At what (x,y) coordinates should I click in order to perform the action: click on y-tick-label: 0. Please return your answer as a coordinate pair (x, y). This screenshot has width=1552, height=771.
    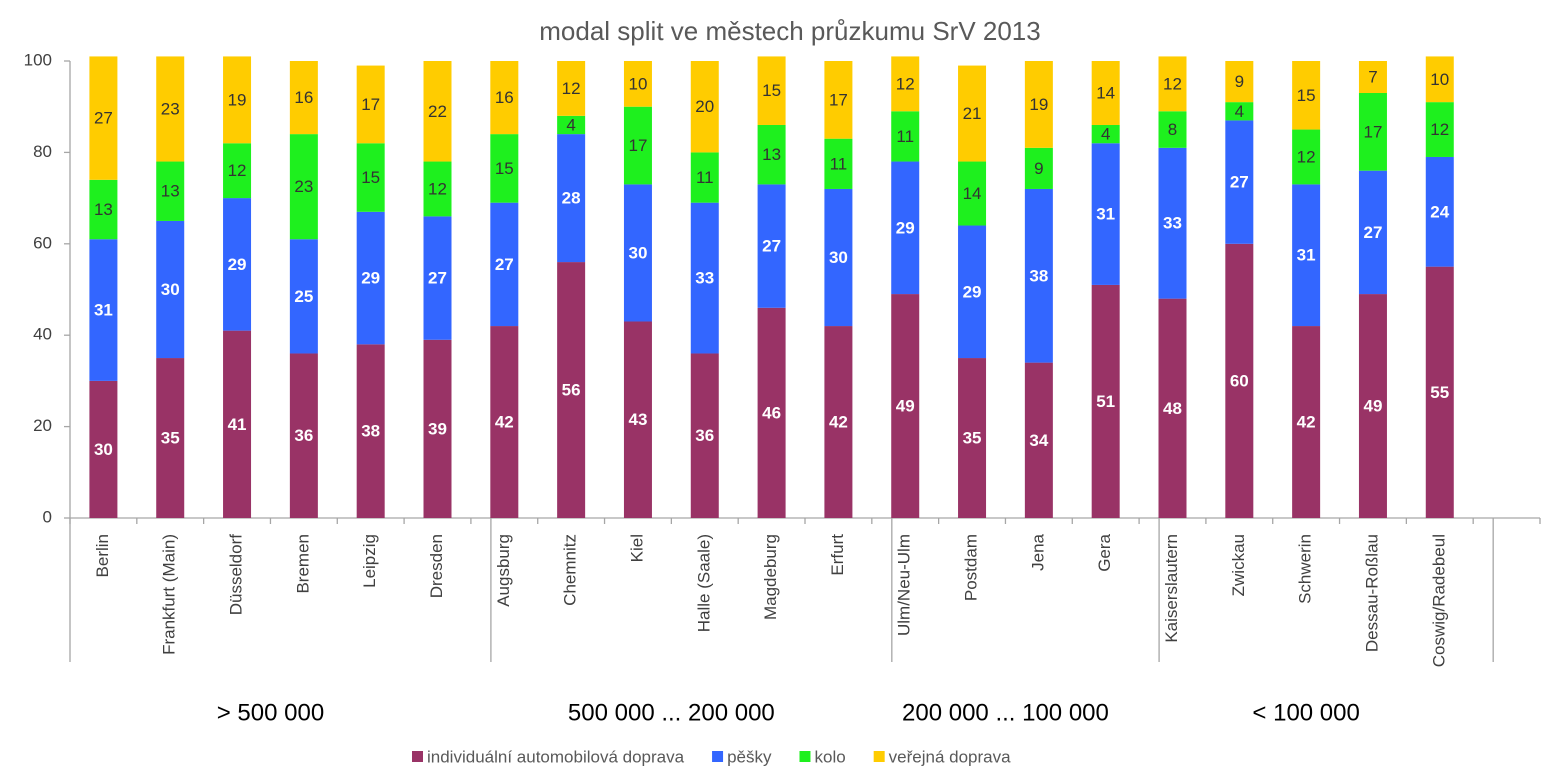
    Looking at the image, I should click on (47, 516).